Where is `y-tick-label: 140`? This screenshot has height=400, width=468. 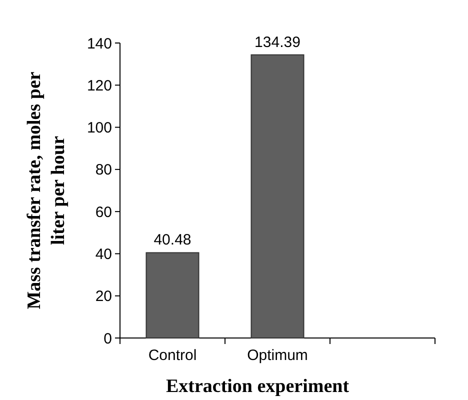
y-tick-label: 140 is located at coordinates (99, 43).